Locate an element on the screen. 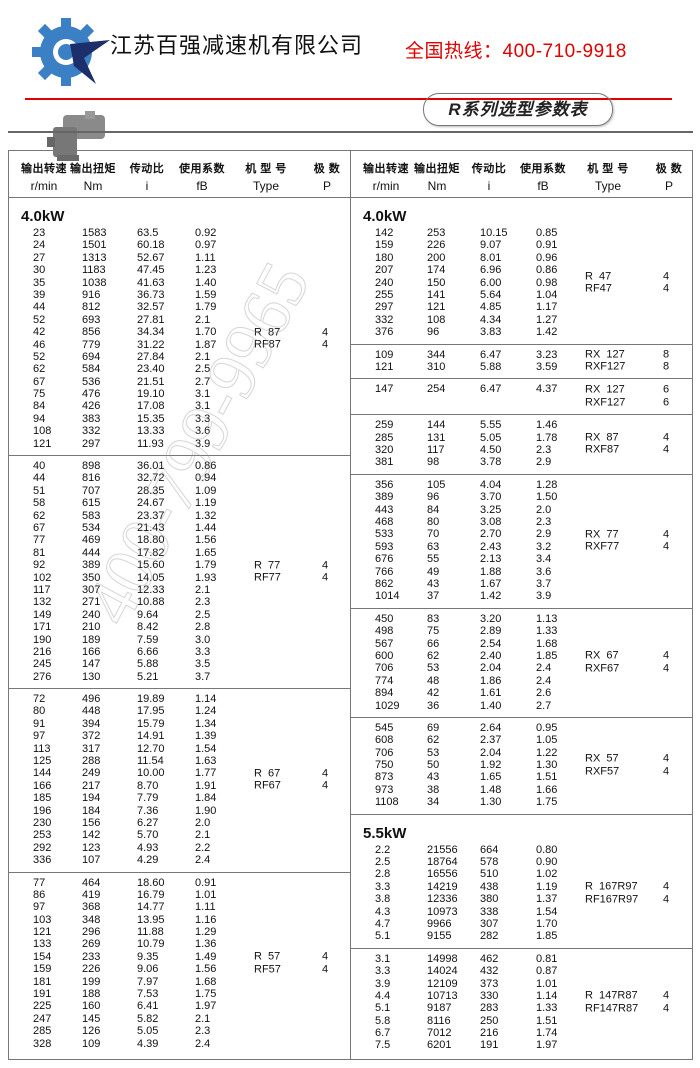 The image size is (700, 1068). model-type: RF47 is located at coordinates (598, 288).